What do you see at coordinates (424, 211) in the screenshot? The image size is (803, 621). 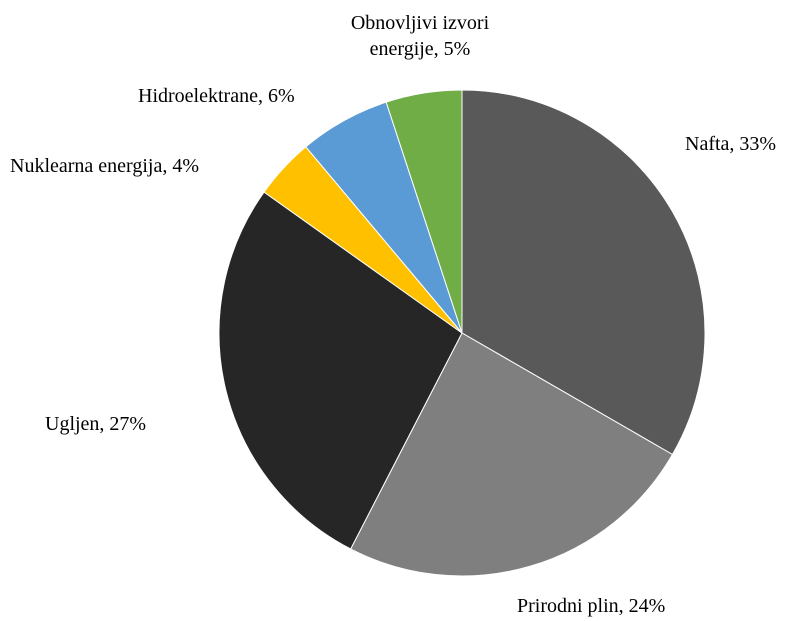 I see `pie-slice` at bounding box center [424, 211].